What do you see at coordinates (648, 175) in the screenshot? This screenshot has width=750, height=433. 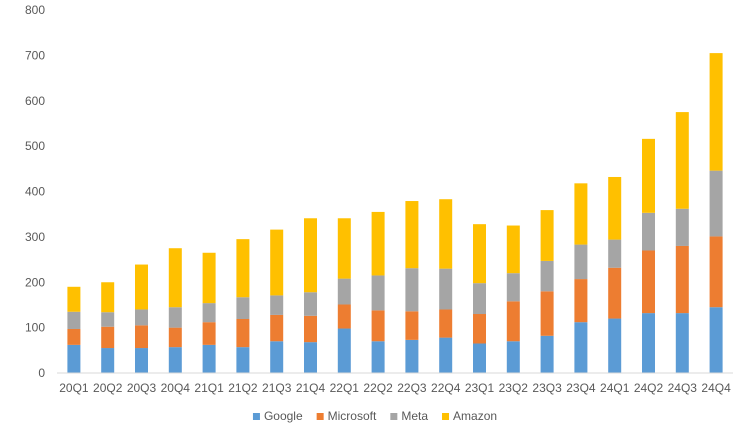 I see `bar-amazon-24Q2` at bounding box center [648, 175].